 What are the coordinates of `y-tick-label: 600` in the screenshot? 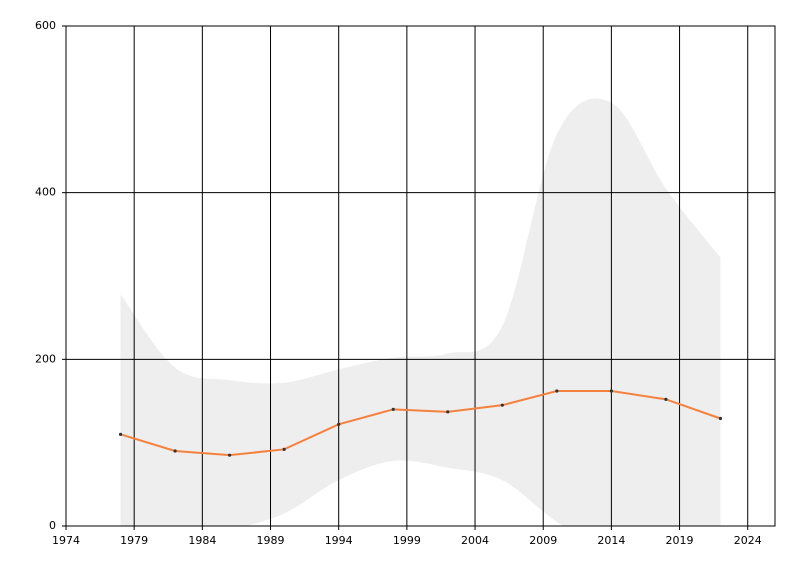 It's located at (45, 25).